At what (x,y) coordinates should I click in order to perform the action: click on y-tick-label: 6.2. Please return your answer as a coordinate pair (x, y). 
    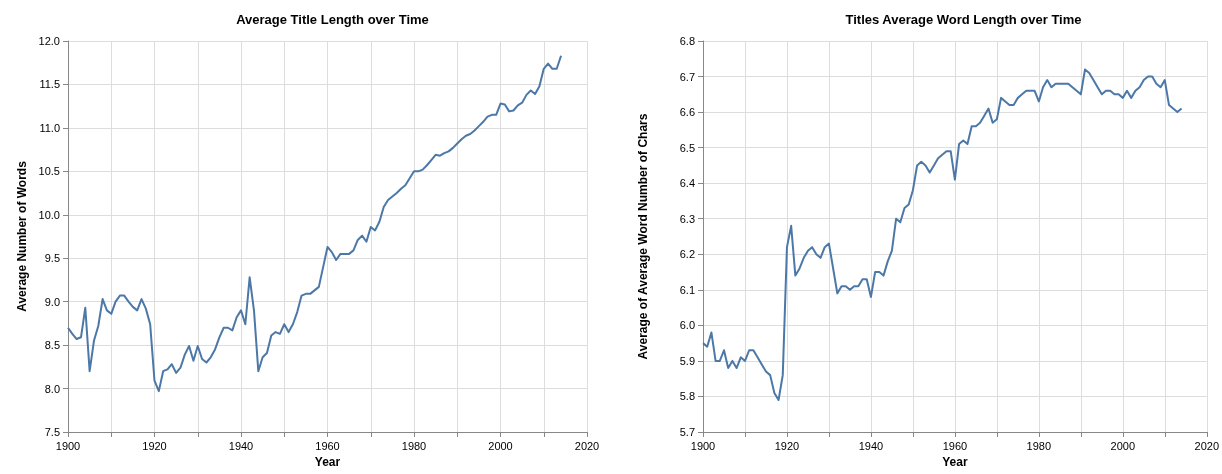
    Looking at the image, I should click on (687, 254).